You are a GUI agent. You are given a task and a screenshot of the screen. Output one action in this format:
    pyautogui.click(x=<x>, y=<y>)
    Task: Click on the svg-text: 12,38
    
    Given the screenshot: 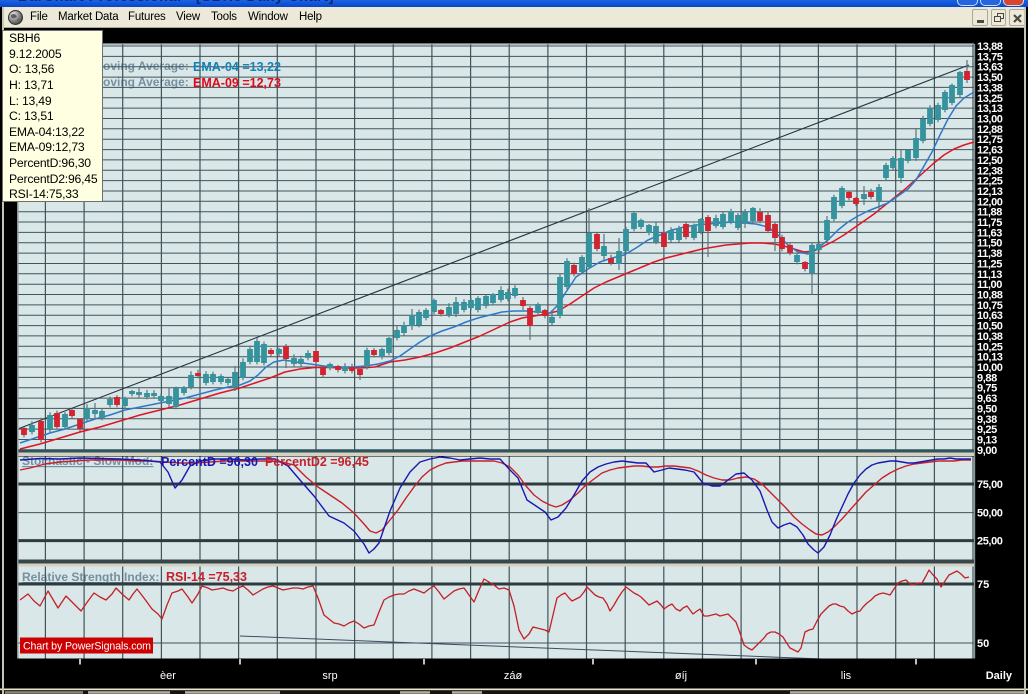 What is the action you would take?
    pyautogui.click(x=990, y=171)
    